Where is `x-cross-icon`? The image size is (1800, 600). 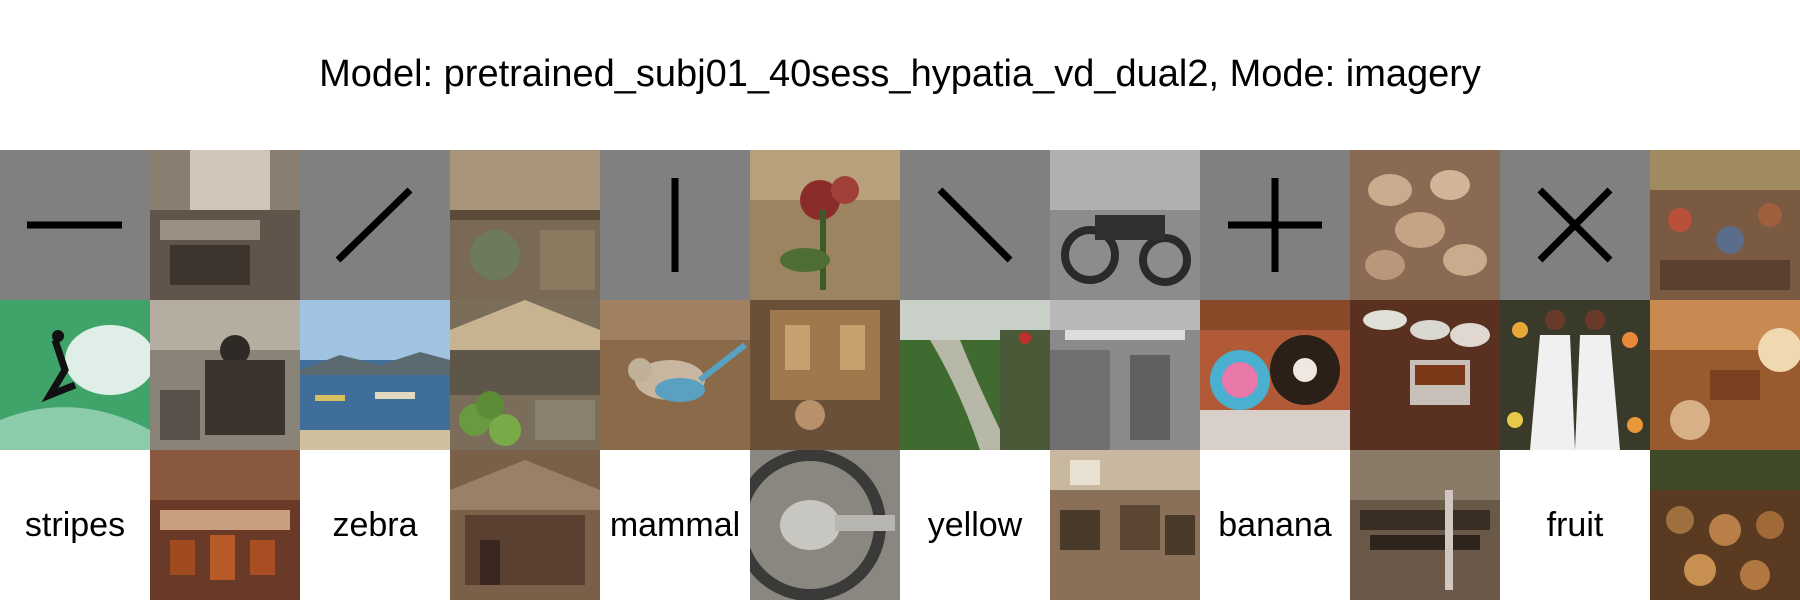 x-cross-icon is located at coordinates (1575, 225).